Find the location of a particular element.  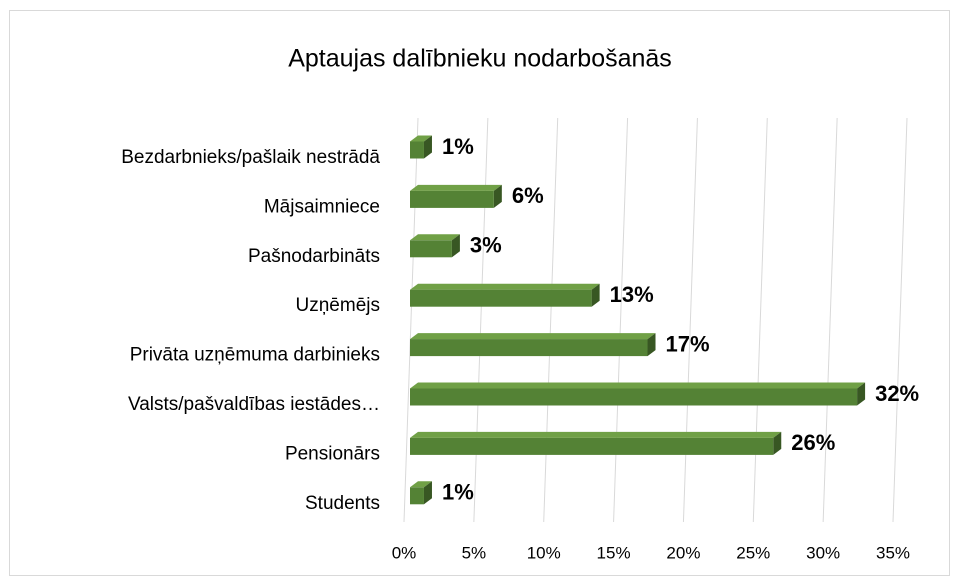

data-label: 17% is located at coordinates (688, 343).